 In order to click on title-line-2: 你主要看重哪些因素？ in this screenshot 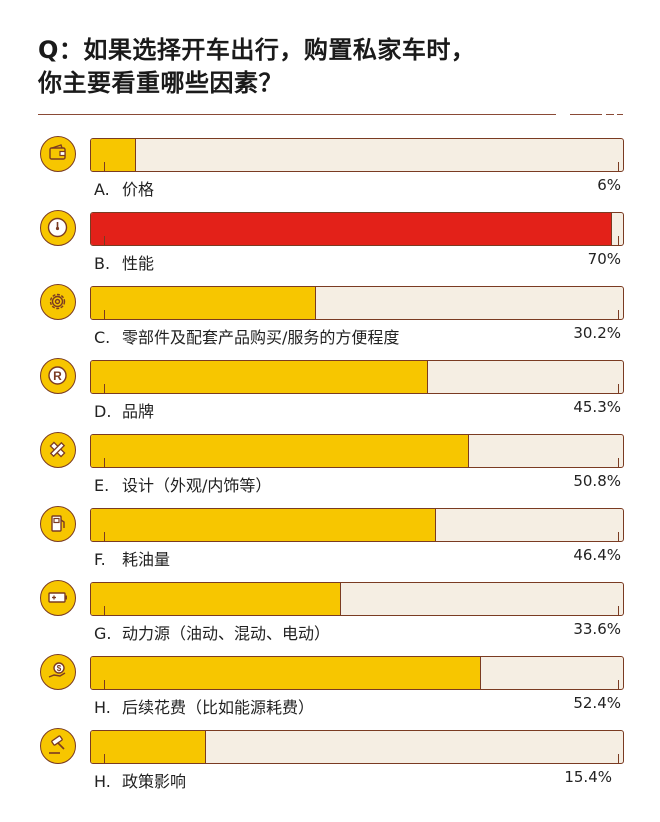, I will do `click(160, 83)`.